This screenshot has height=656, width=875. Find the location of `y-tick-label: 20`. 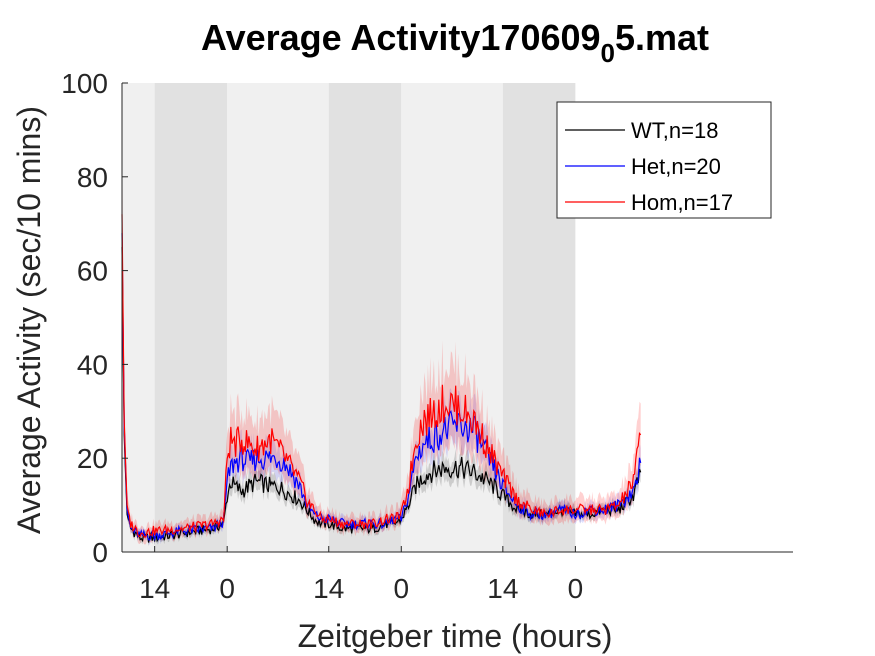

y-tick-label: 20 is located at coordinates (92, 458).